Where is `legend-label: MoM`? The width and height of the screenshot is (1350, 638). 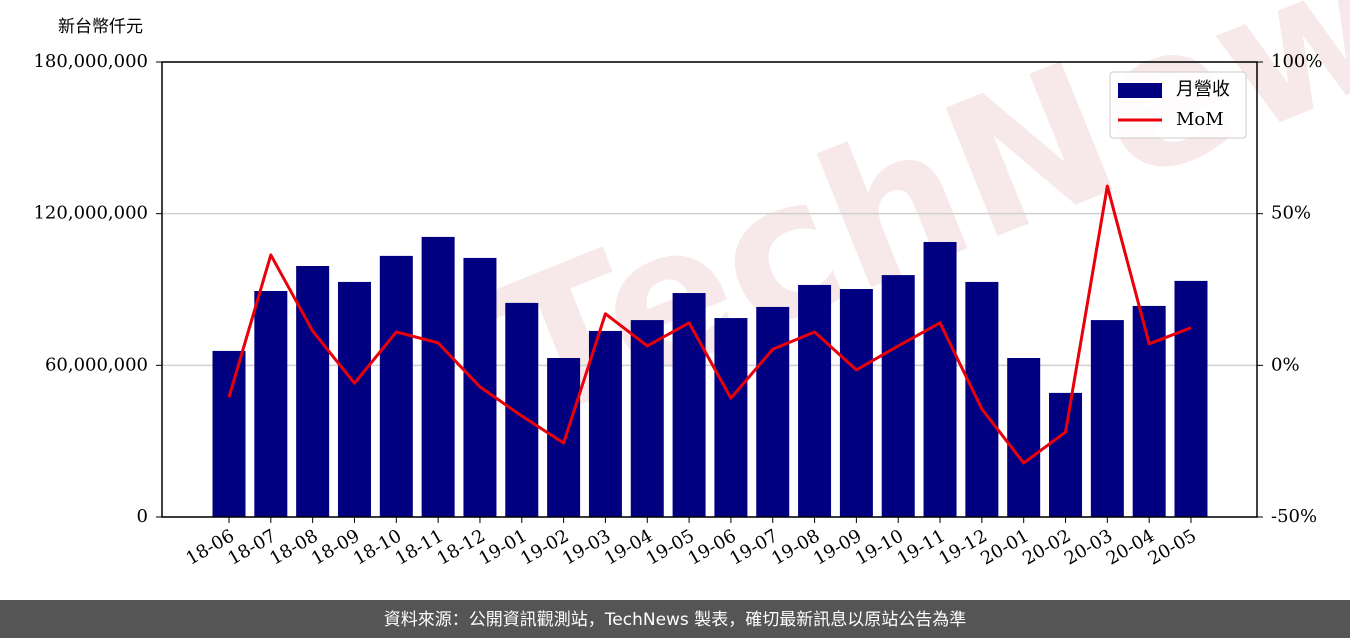
legend-label: MoM is located at coordinates (1200, 119).